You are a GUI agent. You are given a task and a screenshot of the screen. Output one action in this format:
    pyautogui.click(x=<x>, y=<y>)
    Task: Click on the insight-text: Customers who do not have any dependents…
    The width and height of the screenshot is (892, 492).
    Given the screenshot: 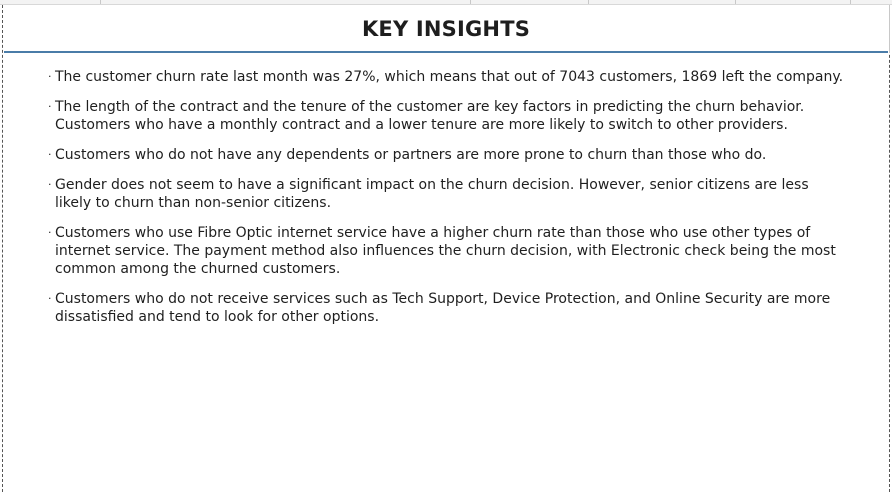 What is the action you would take?
    pyautogui.click(x=411, y=155)
    